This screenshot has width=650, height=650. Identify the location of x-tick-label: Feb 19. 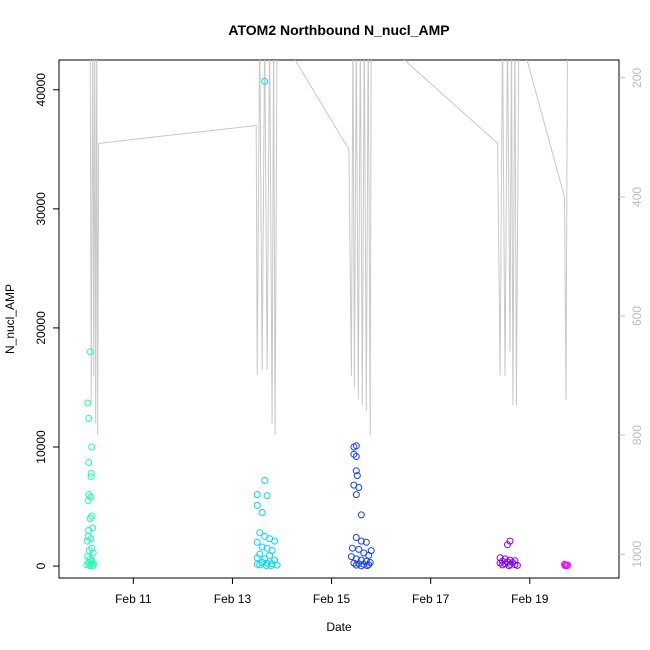
(530, 599).